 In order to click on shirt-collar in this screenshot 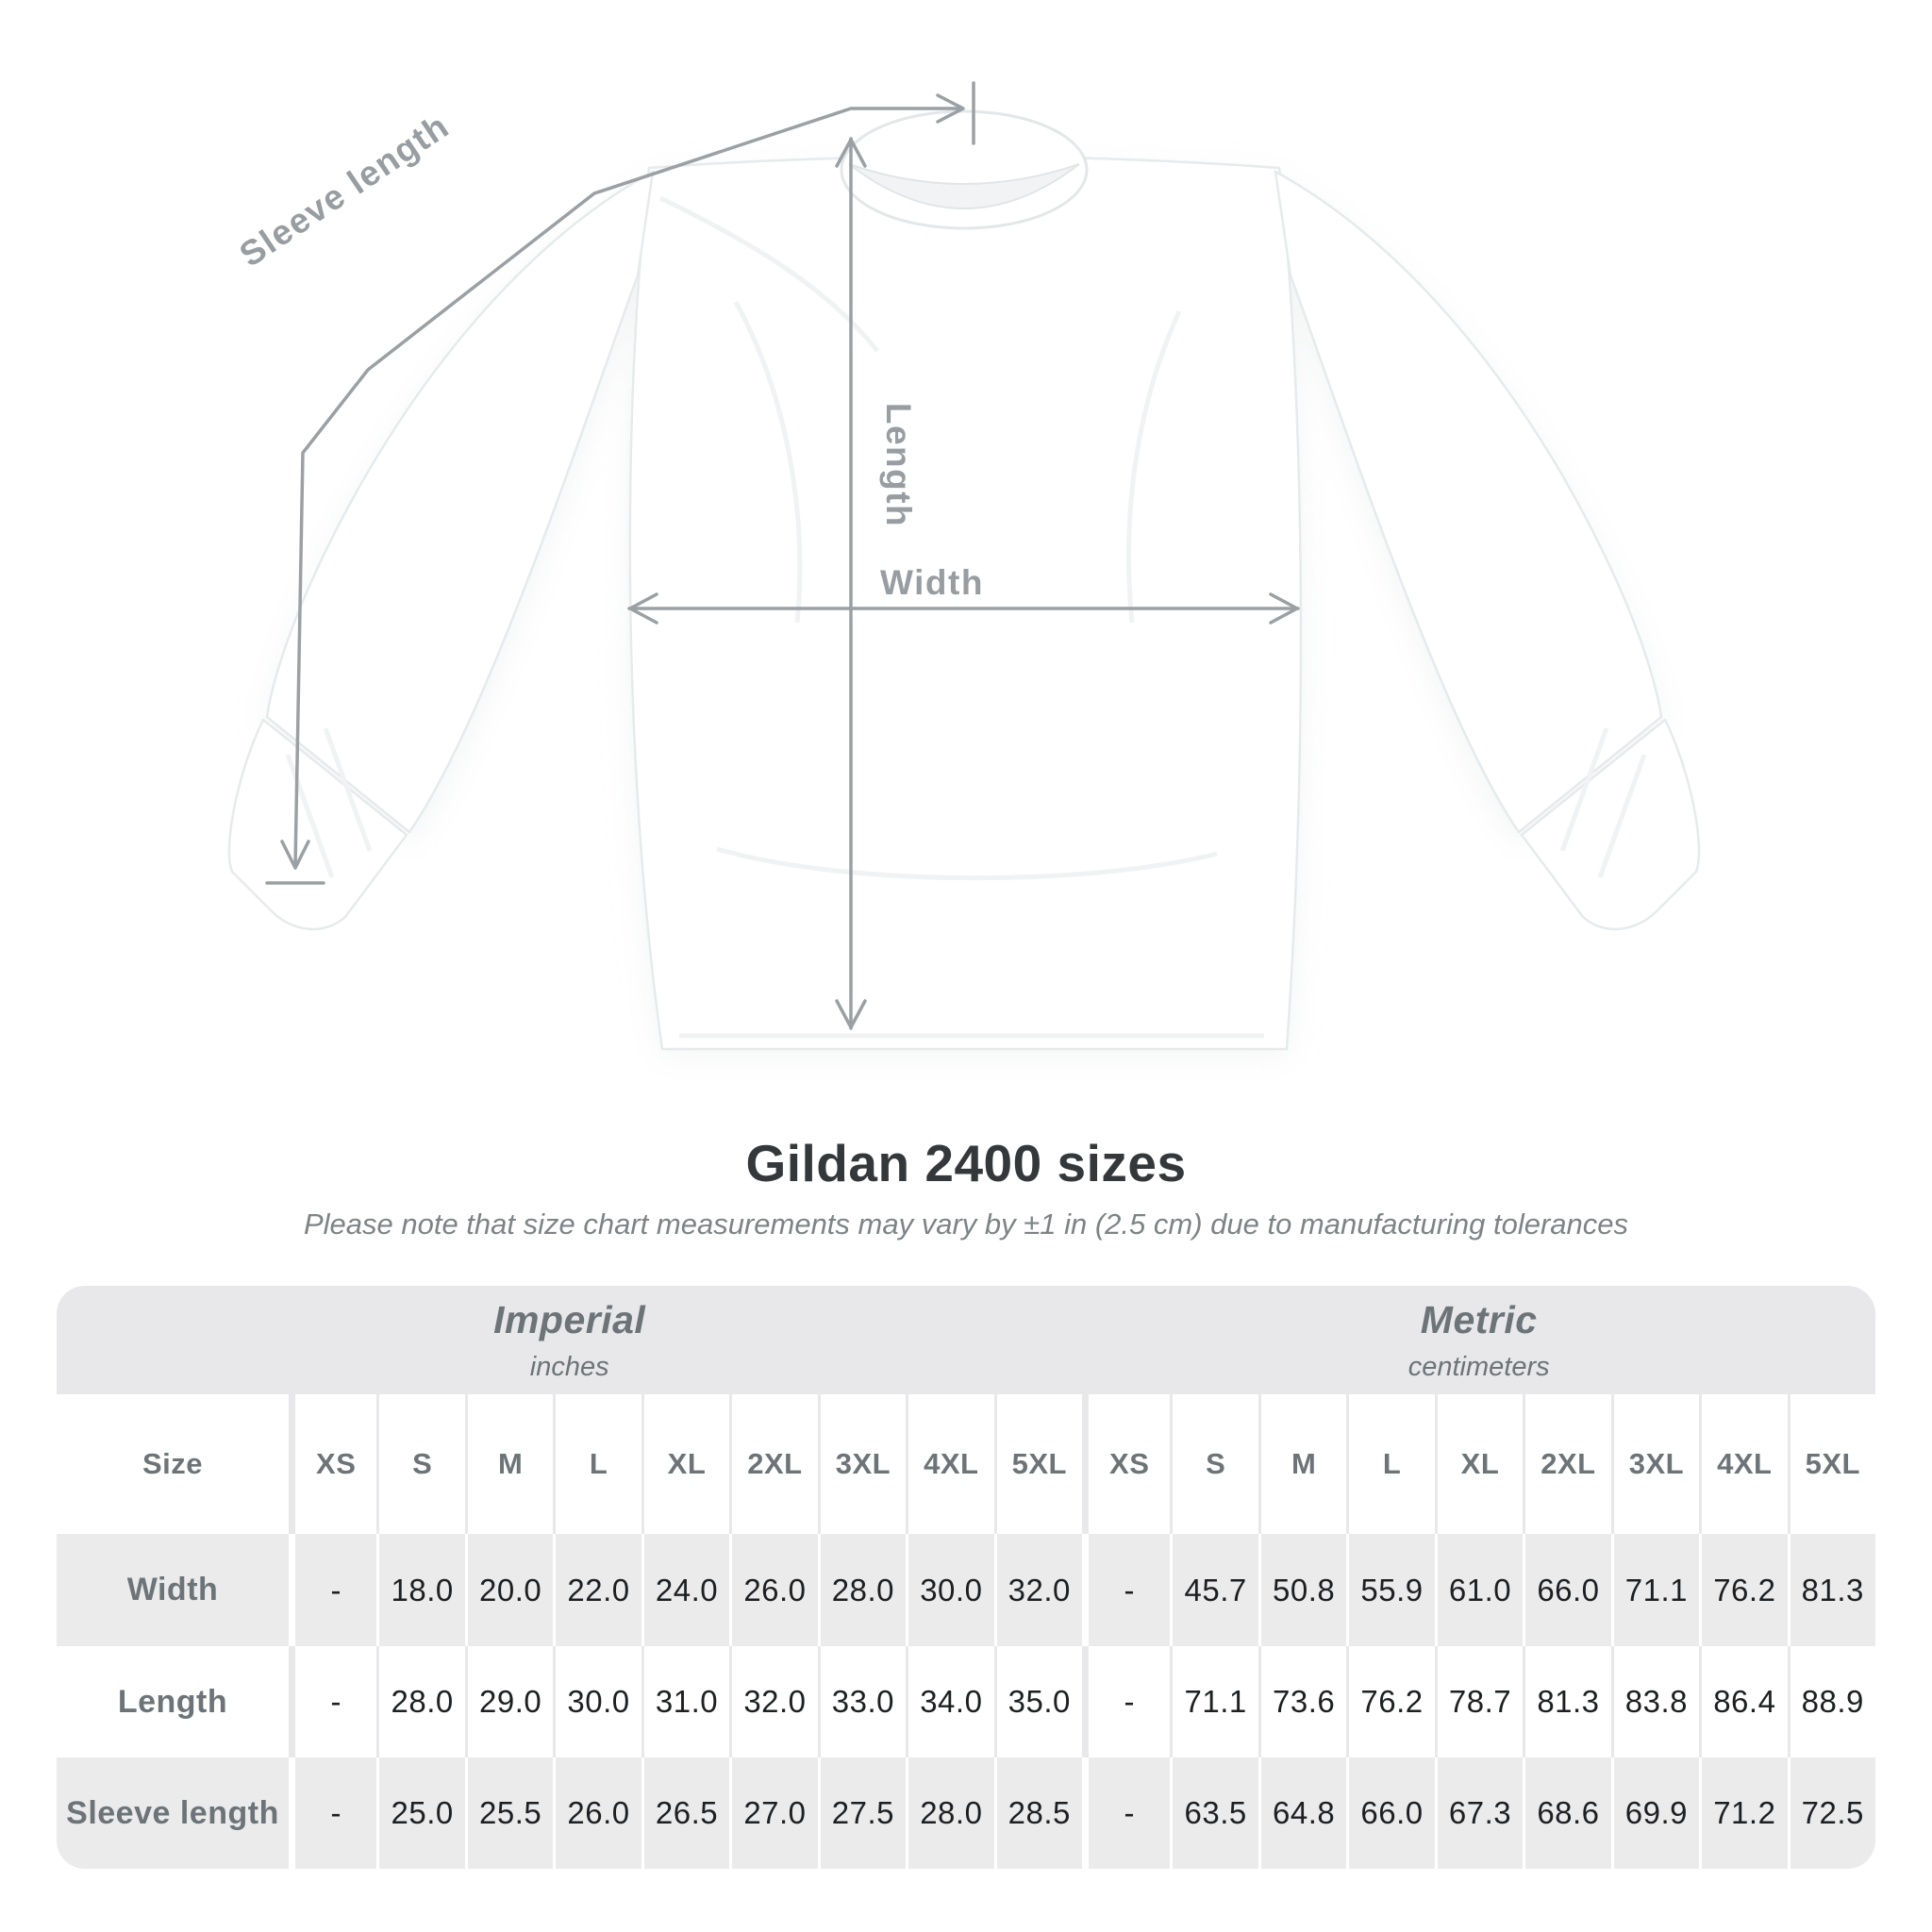, I will do `click(964, 170)`.